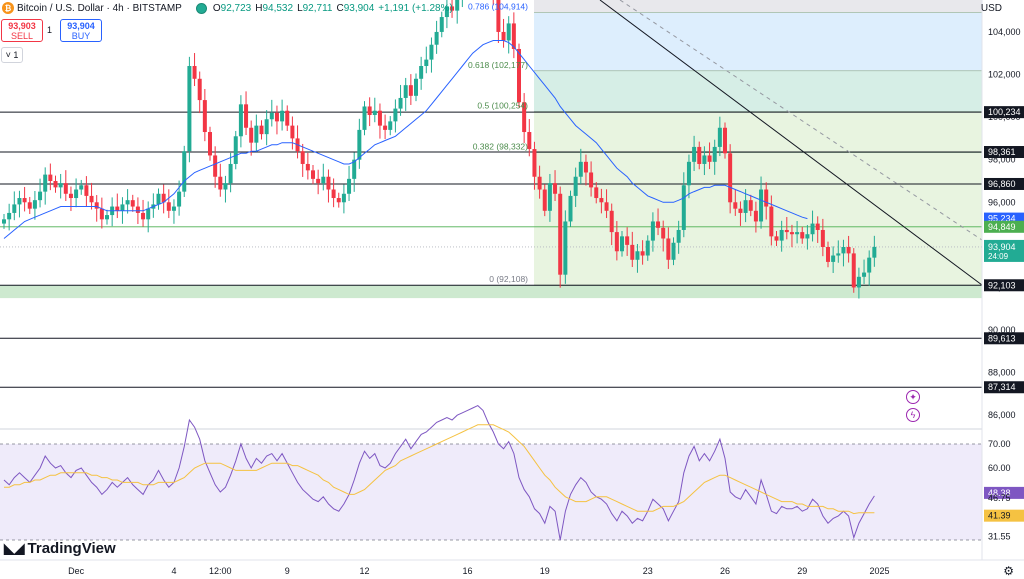 The height and width of the screenshot is (579, 1024). What do you see at coordinates (50, 30) in the screenshot?
I see `spread-value: 1` at bounding box center [50, 30].